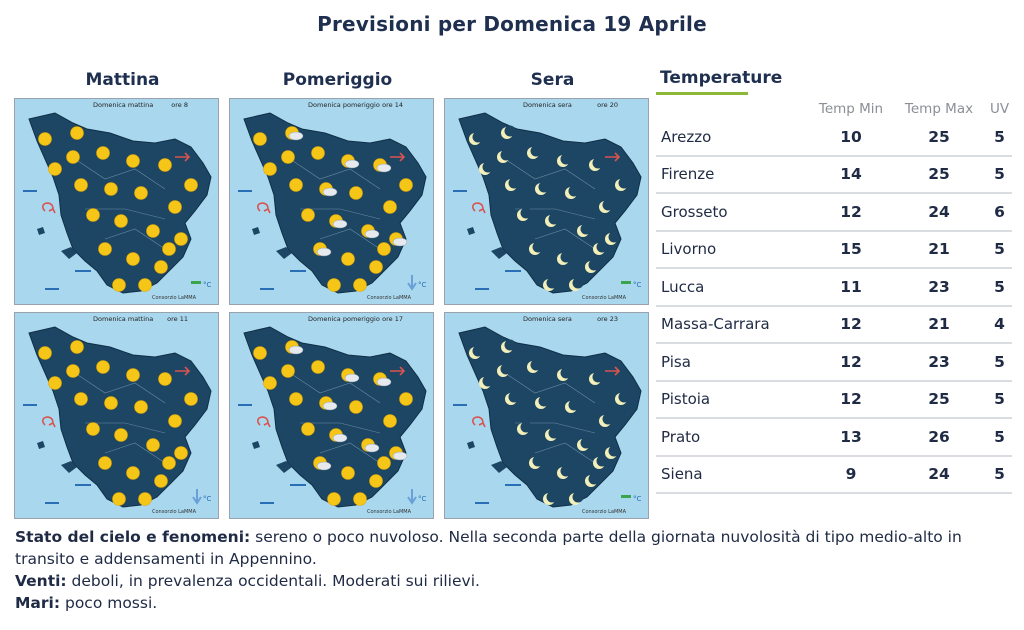 The width and height of the screenshot is (1024, 630). What do you see at coordinates (834, 324) in the screenshot?
I see `temperature-row: Massa-Carrara 12 21 4` at bounding box center [834, 324].